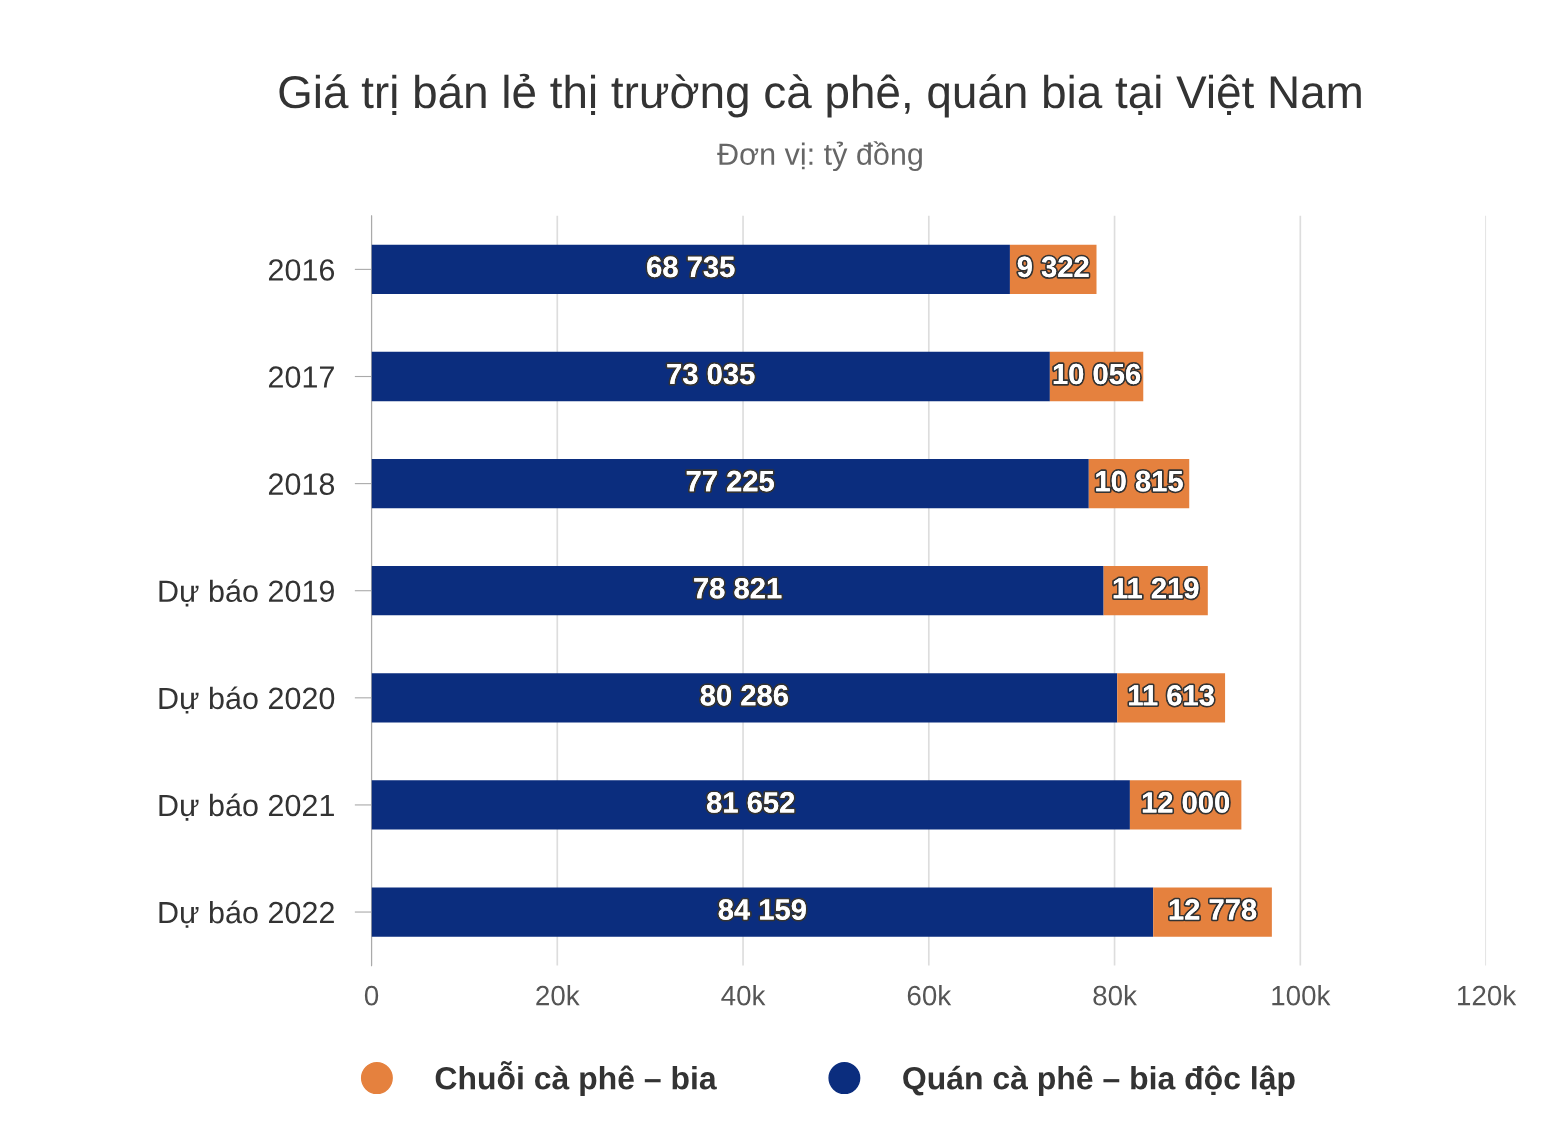 This screenshot has height=1136, width=1548. What do you see at coordinates (743, 995) in the screenshot?
I see `x-tick-label: 40k` at bounding box center [743, 995].